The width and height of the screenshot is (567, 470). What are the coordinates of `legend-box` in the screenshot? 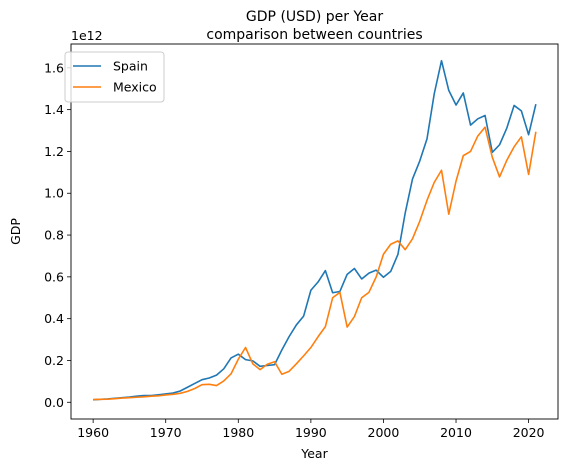 It's located at (114, 77).